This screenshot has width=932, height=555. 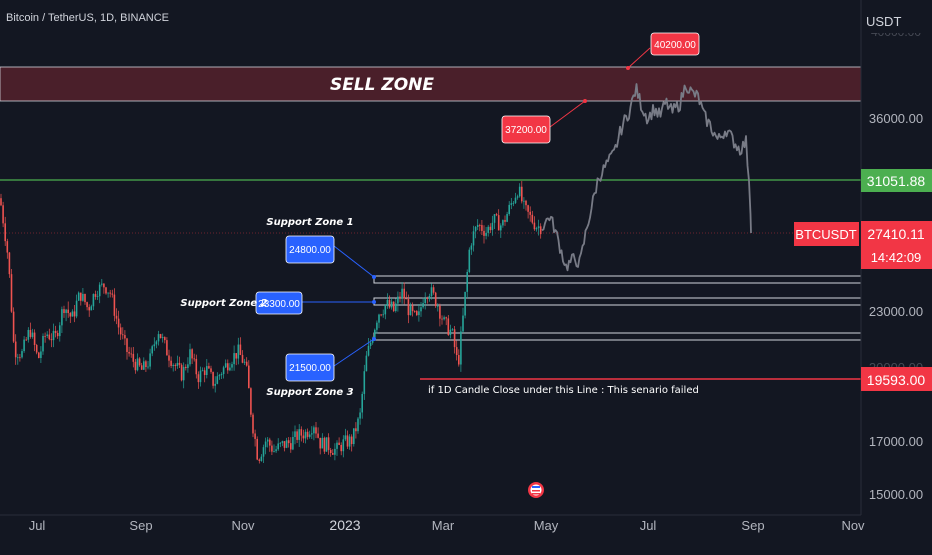 I want to click on time-axis-tick-sep: Sep, so click(x=140, y=525).